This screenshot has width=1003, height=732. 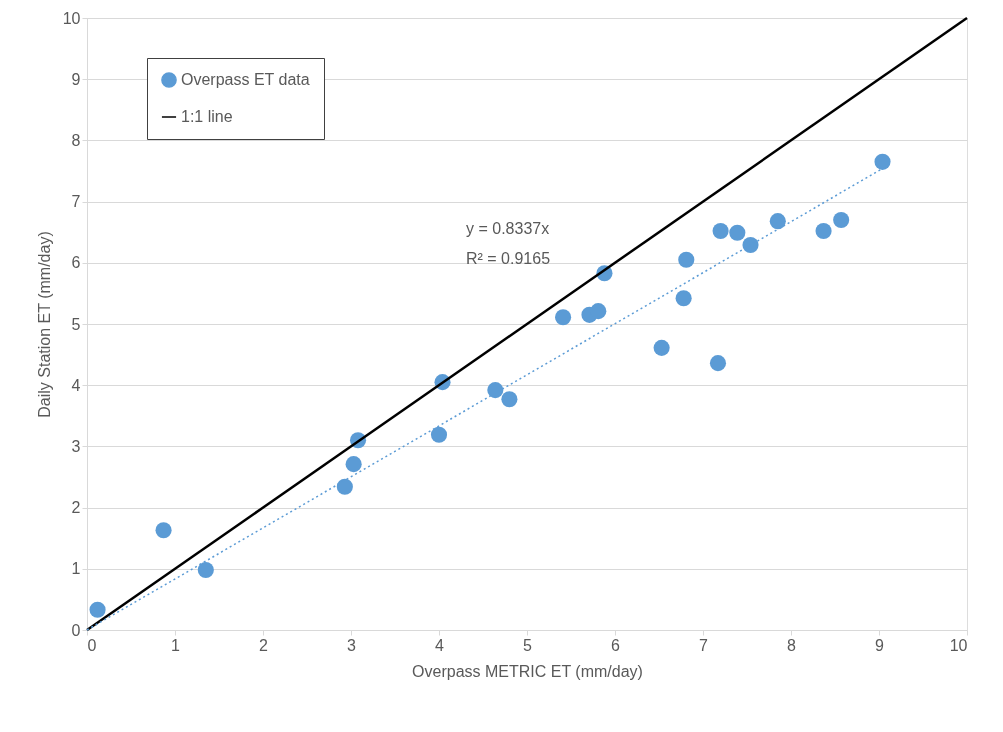 What do you see at coordinates (44, 324) in the screenshot?
I see `y-axis-title: Daily Station ET (mm/day)` at bounding box center [44, 324].